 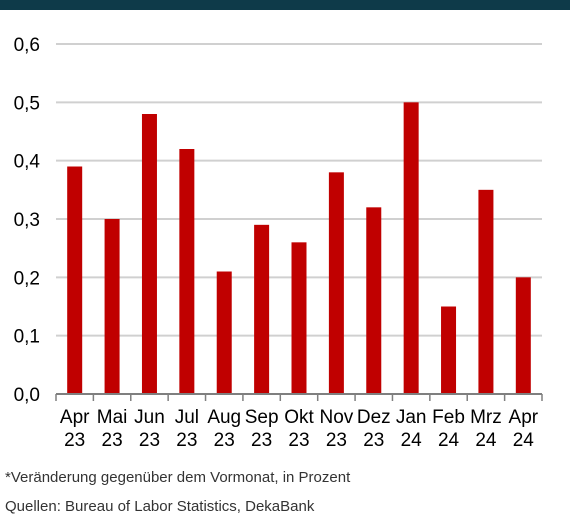 I want to click on x-tick-label-month: Jan, so click(x=411, y=417).